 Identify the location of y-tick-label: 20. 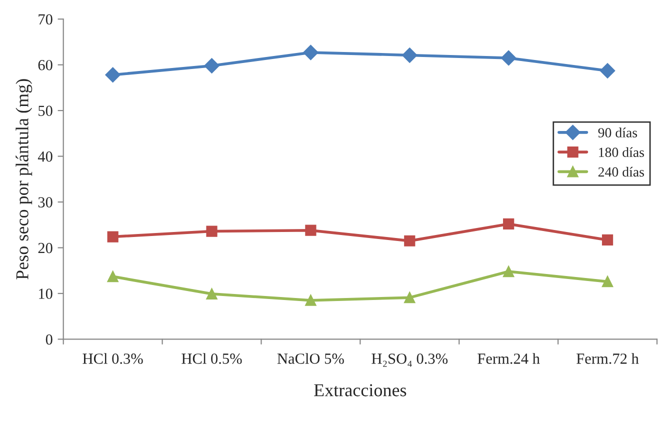
(45, 248).